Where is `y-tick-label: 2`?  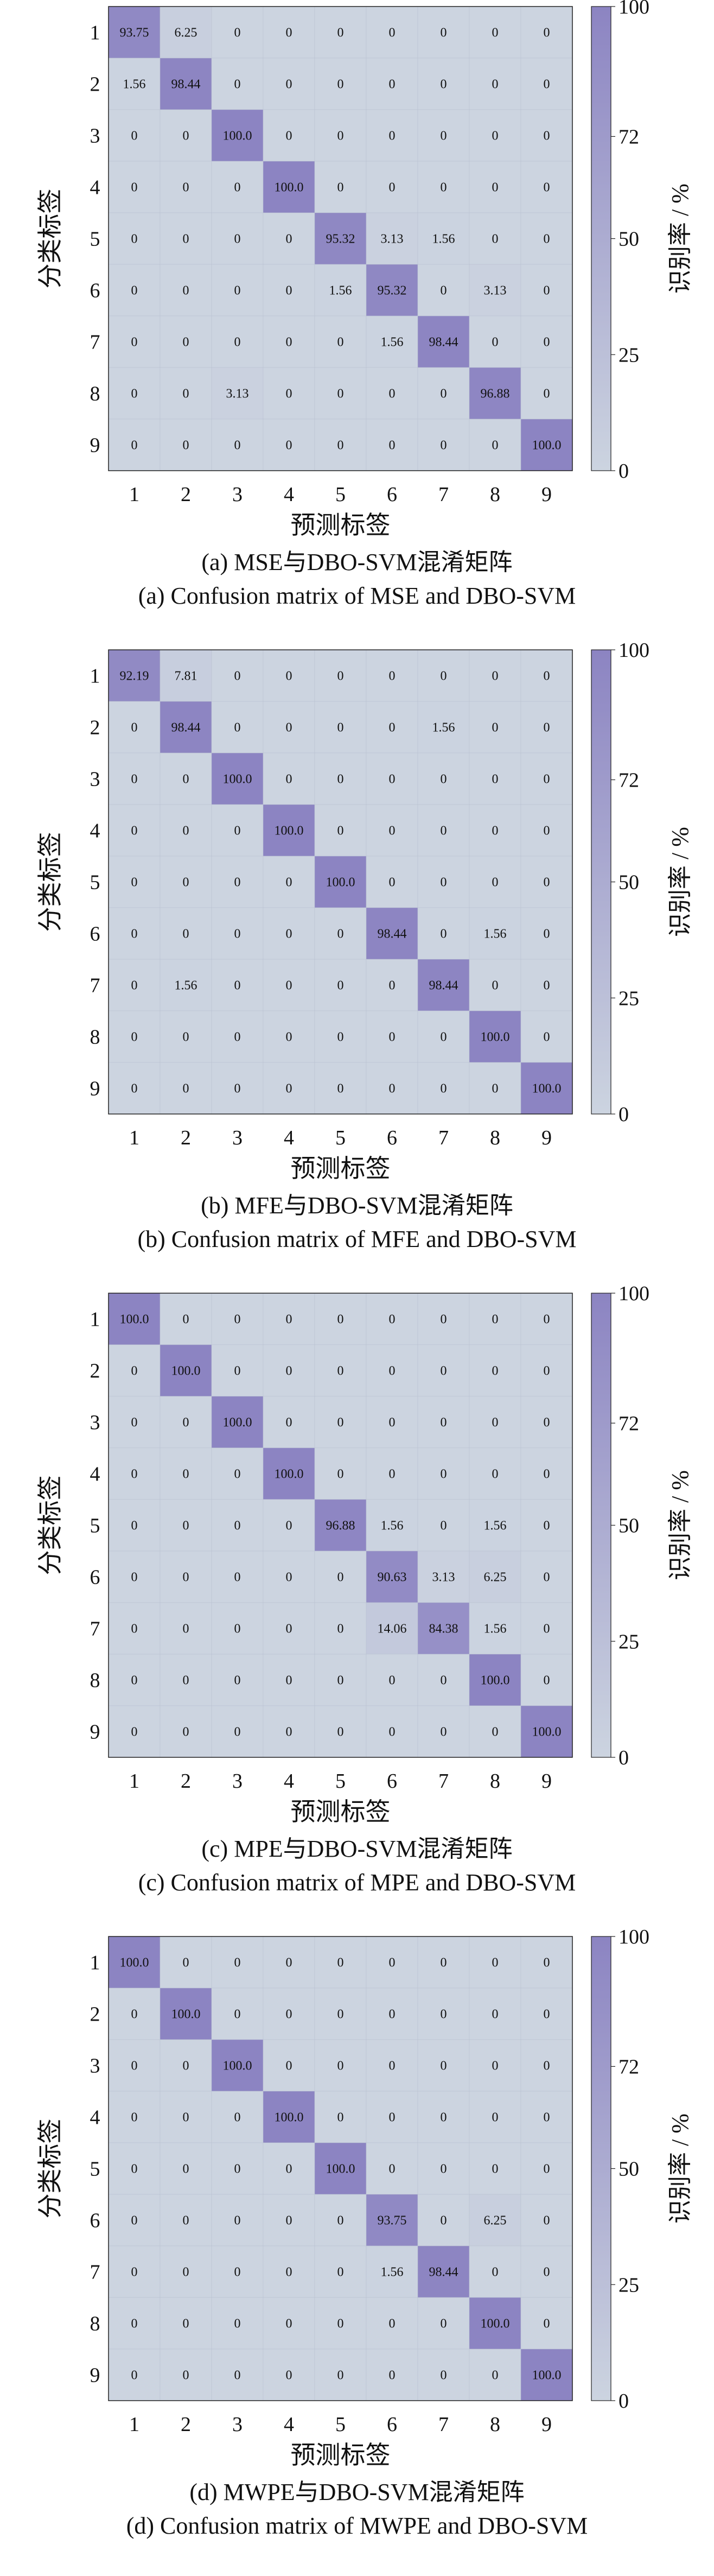 y-tick-label: 2 is located at coordinates (95, 2014).